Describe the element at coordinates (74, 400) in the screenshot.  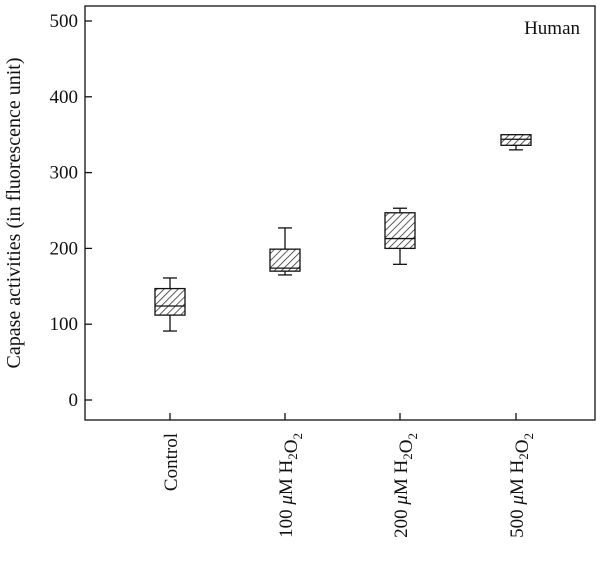
I see `y-tick-label: 0` at that location.